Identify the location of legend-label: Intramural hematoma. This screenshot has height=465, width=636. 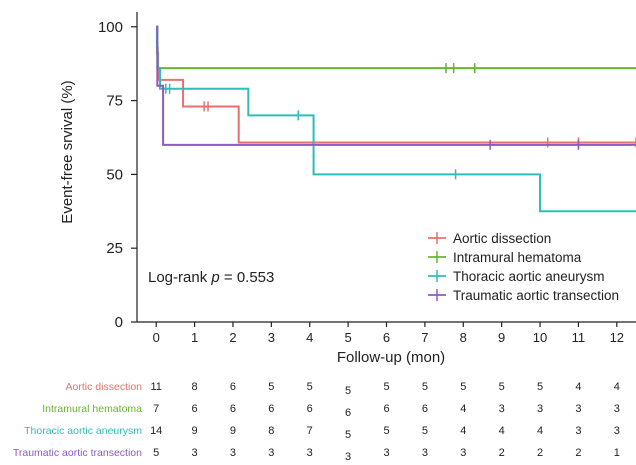
(517, 257).